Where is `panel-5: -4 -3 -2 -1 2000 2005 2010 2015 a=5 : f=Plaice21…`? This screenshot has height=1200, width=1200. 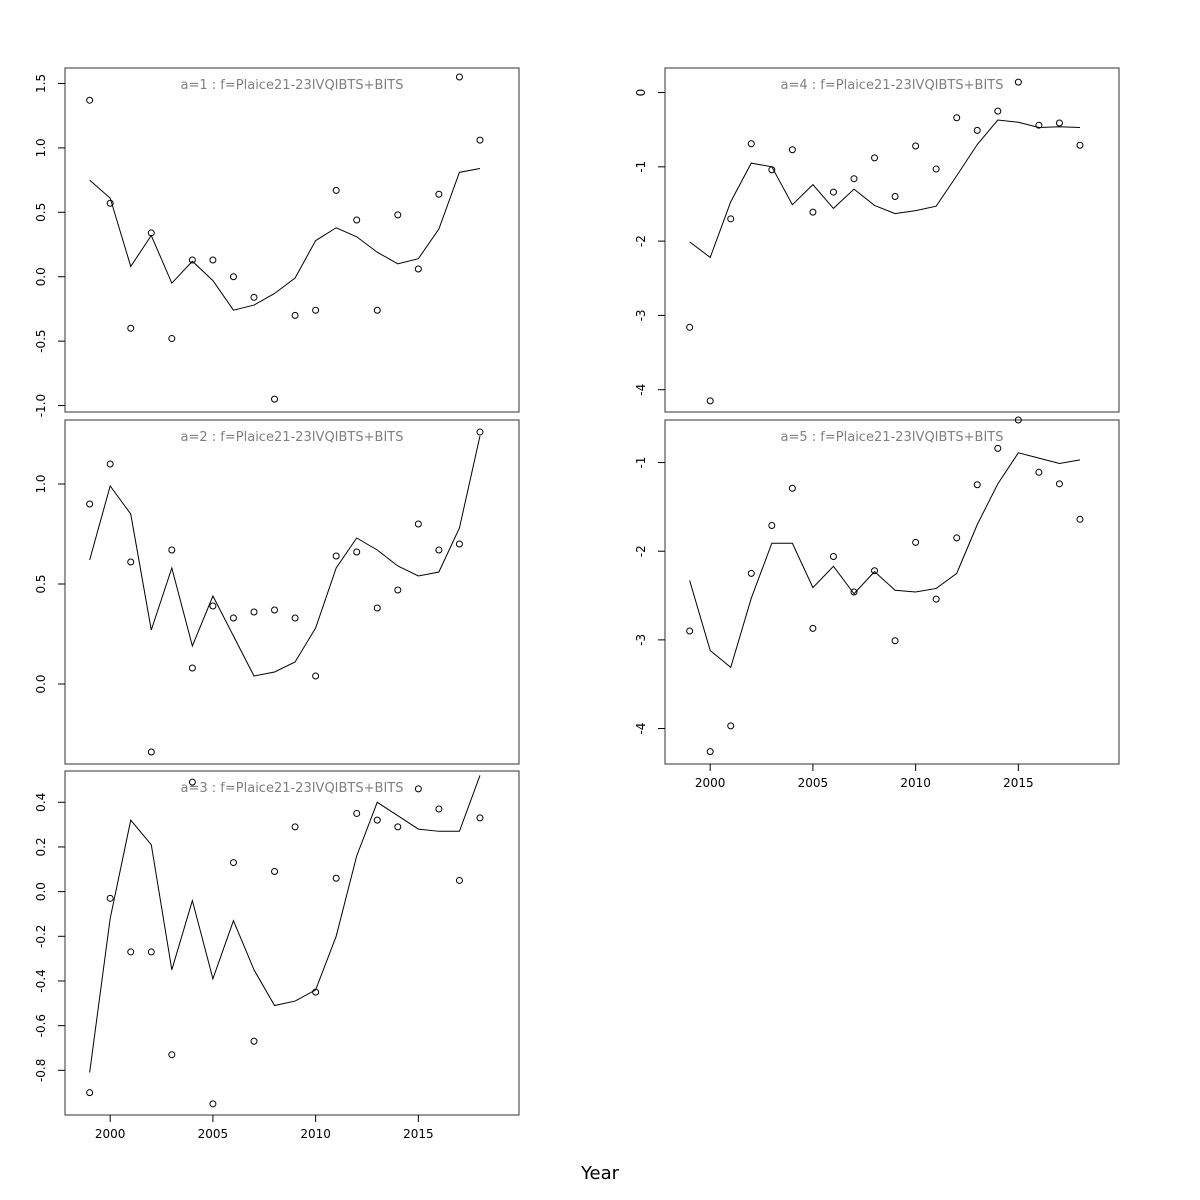
panel-5: -4 -3 -2 -1 2000 2005 2010 2015 a=5 : f=Plaice21… is located at coordinates (877, 603).